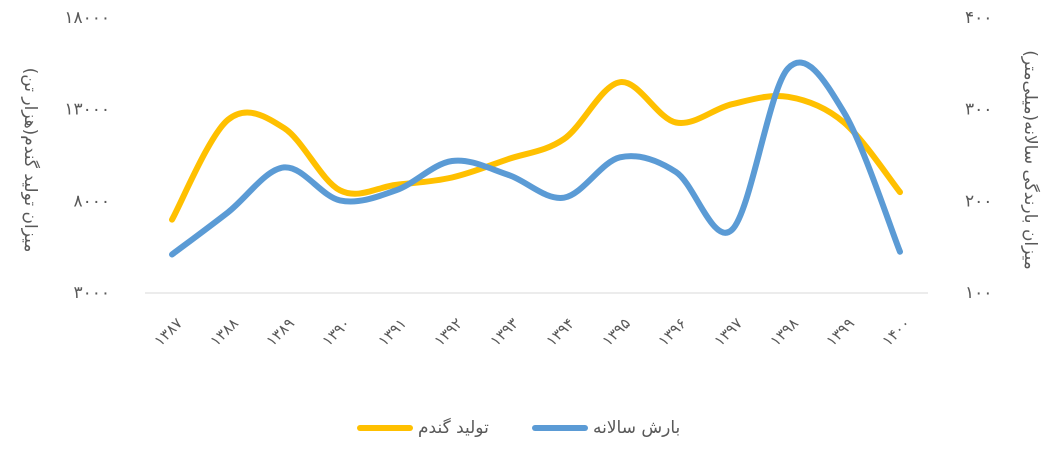 This screenshot has height=449, width=1051. Describe the element at coordinates (978, 110) in the screenshot. I see `y2-tick-label: ۳۰۰` at that location.